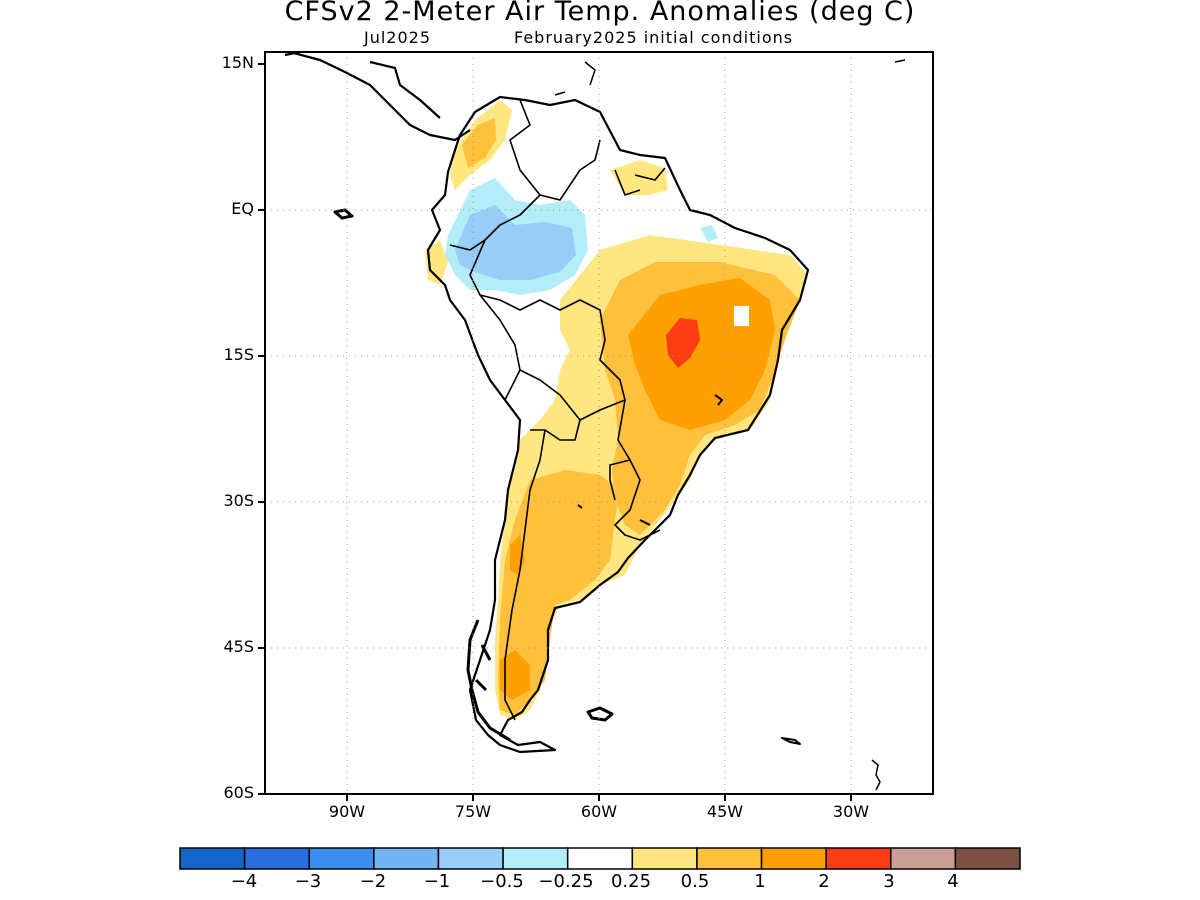  What do you see at coordinates (709, 233) in the screenshot?
I see `anomaly-light-blue-amapa` at bounding box center [709, 233].